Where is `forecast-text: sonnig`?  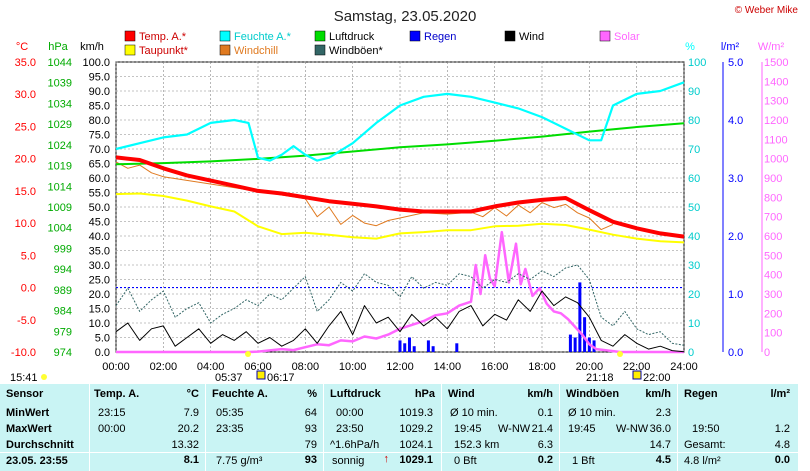
forecast-text: sonnig is located at coordinates (348, 461).